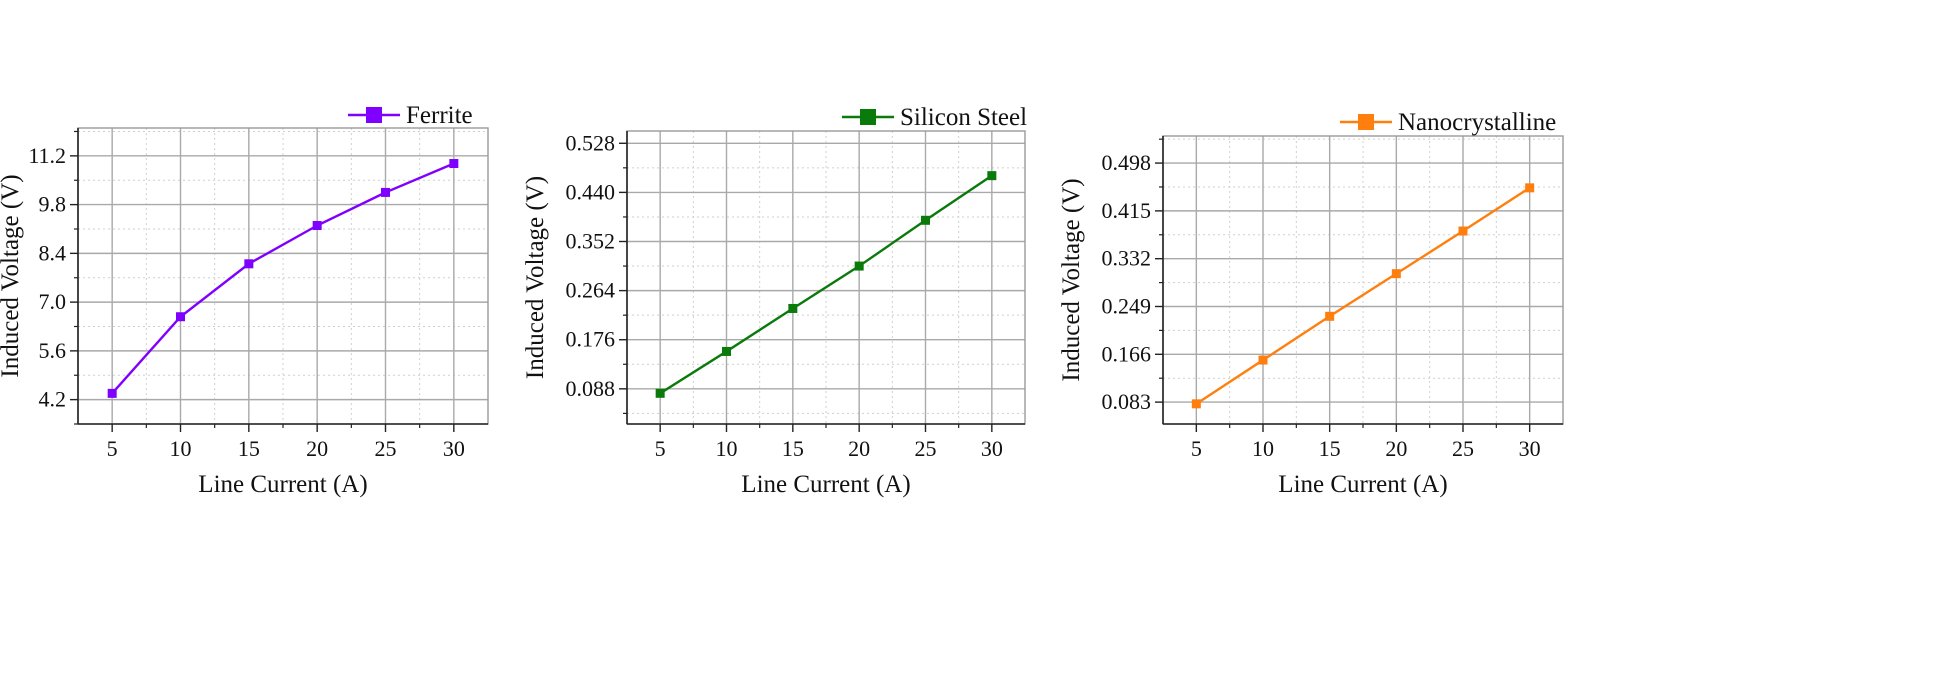  What do you see at coordinates (1477, 122) in the screenshot?
I see `legend-label: Nanocrystalline` at bounding box center [1477, 122].